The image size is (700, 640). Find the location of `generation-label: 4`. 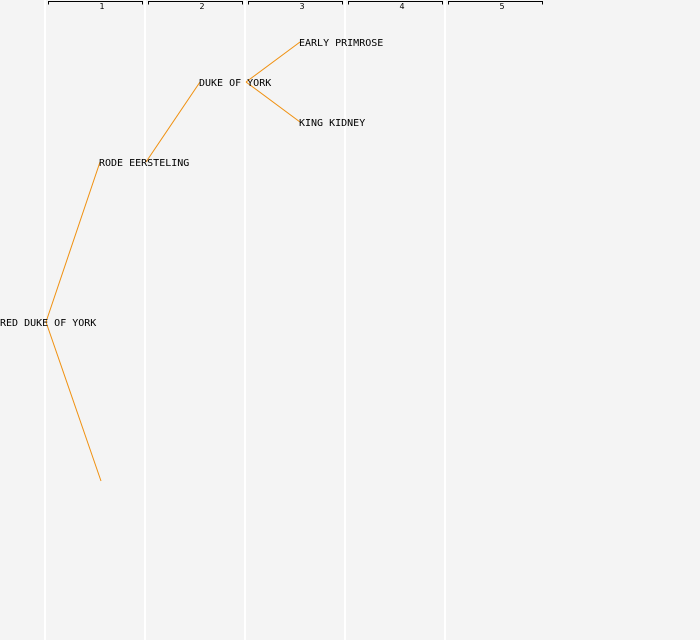

generation-label: 4 is located at coordinates (401, 6).